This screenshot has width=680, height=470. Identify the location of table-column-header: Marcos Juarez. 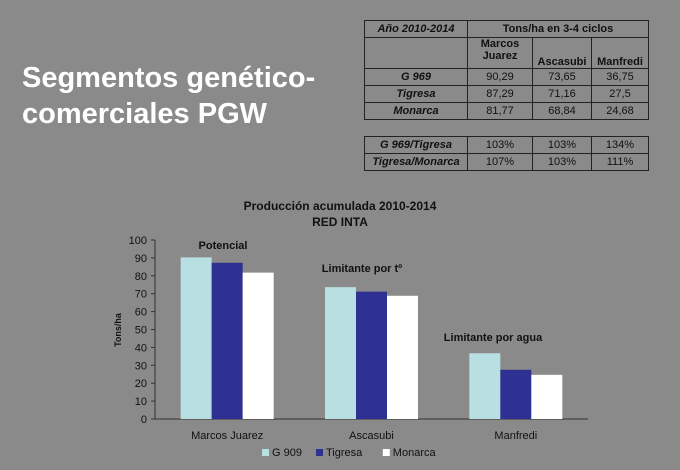
(500, 53).